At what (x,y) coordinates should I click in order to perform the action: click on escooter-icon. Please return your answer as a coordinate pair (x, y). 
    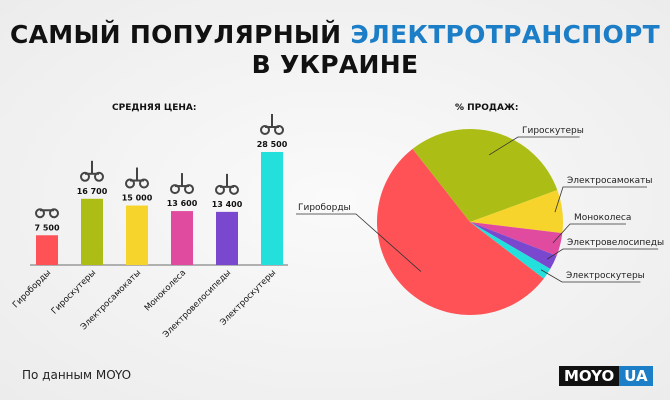
    Looking at the image, I should click on (272, 124).